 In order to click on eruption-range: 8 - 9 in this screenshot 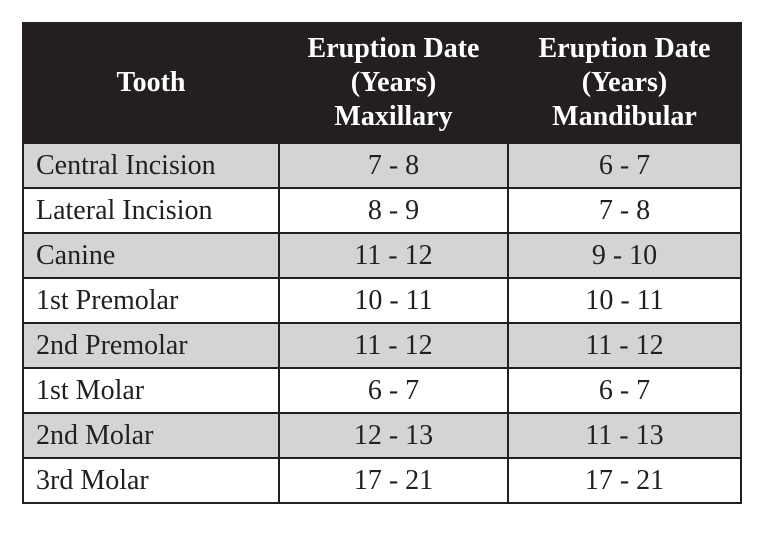, I will do `click(393, 210)`.